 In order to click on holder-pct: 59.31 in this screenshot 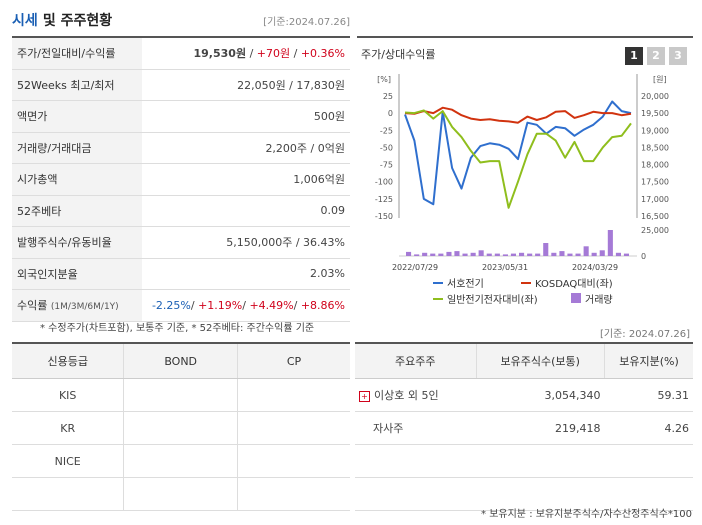, I will do `click(648, 395)`.